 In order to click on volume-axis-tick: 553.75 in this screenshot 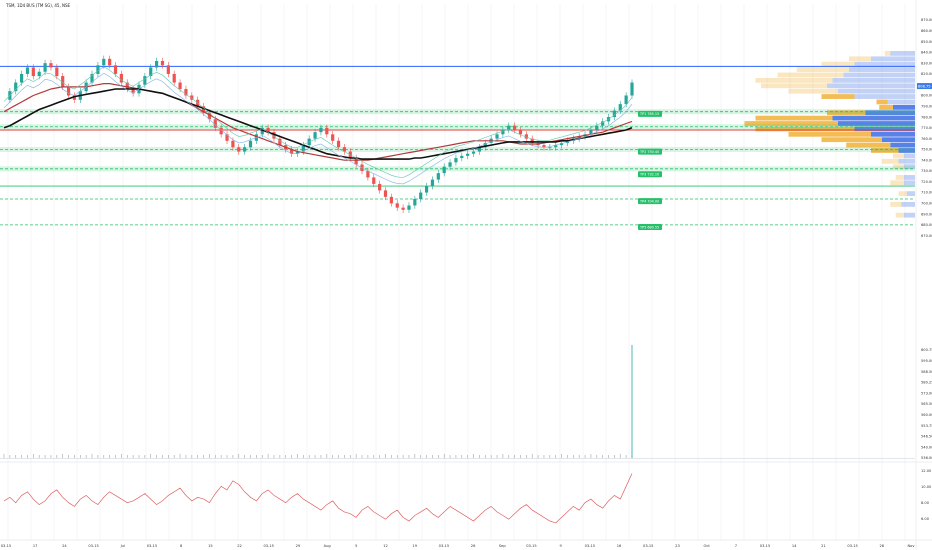, I will do `click(926, 426)`.